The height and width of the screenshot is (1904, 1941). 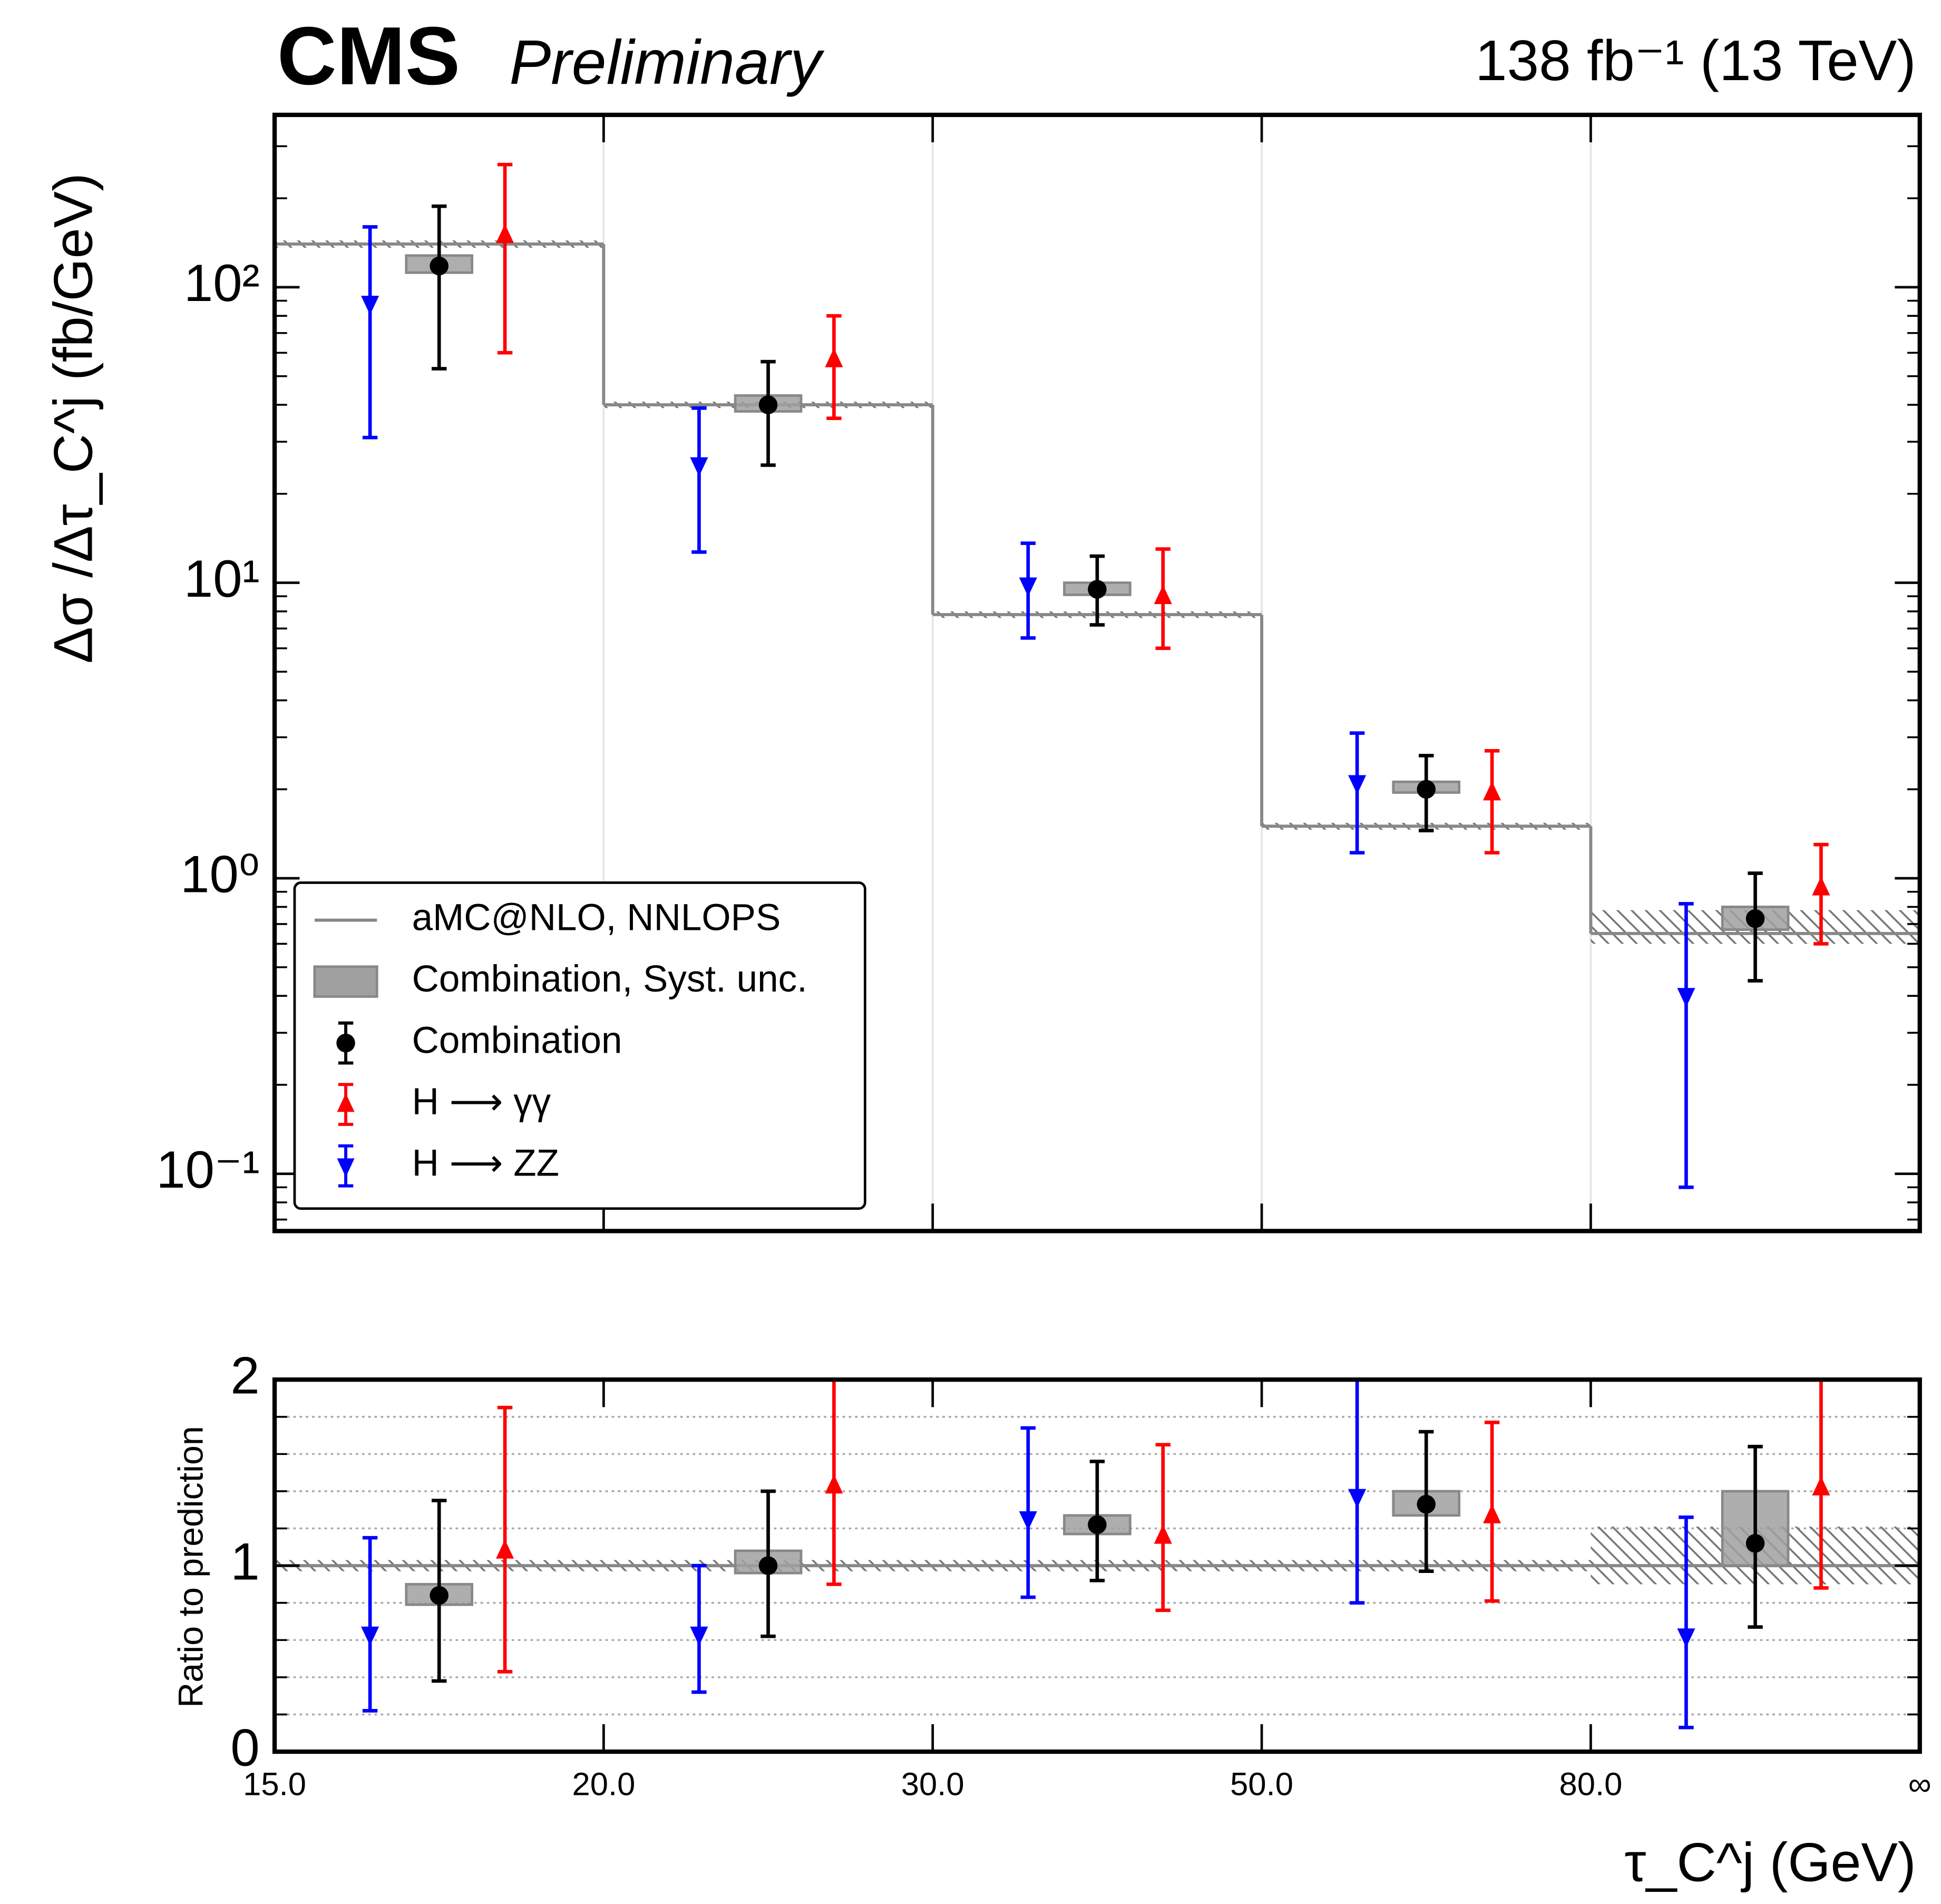 I want to click on y-tick-label: 10², so click(x=222, y=283).